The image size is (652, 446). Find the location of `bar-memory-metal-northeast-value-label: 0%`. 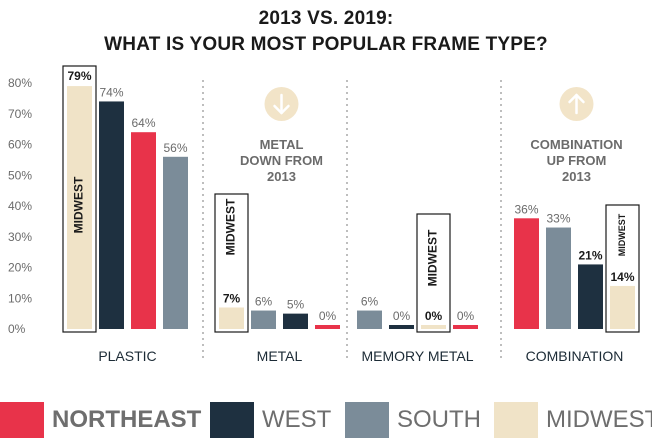

bar-memory-metal-northeast-value-label: 0% is located at coordinates (466, 316).